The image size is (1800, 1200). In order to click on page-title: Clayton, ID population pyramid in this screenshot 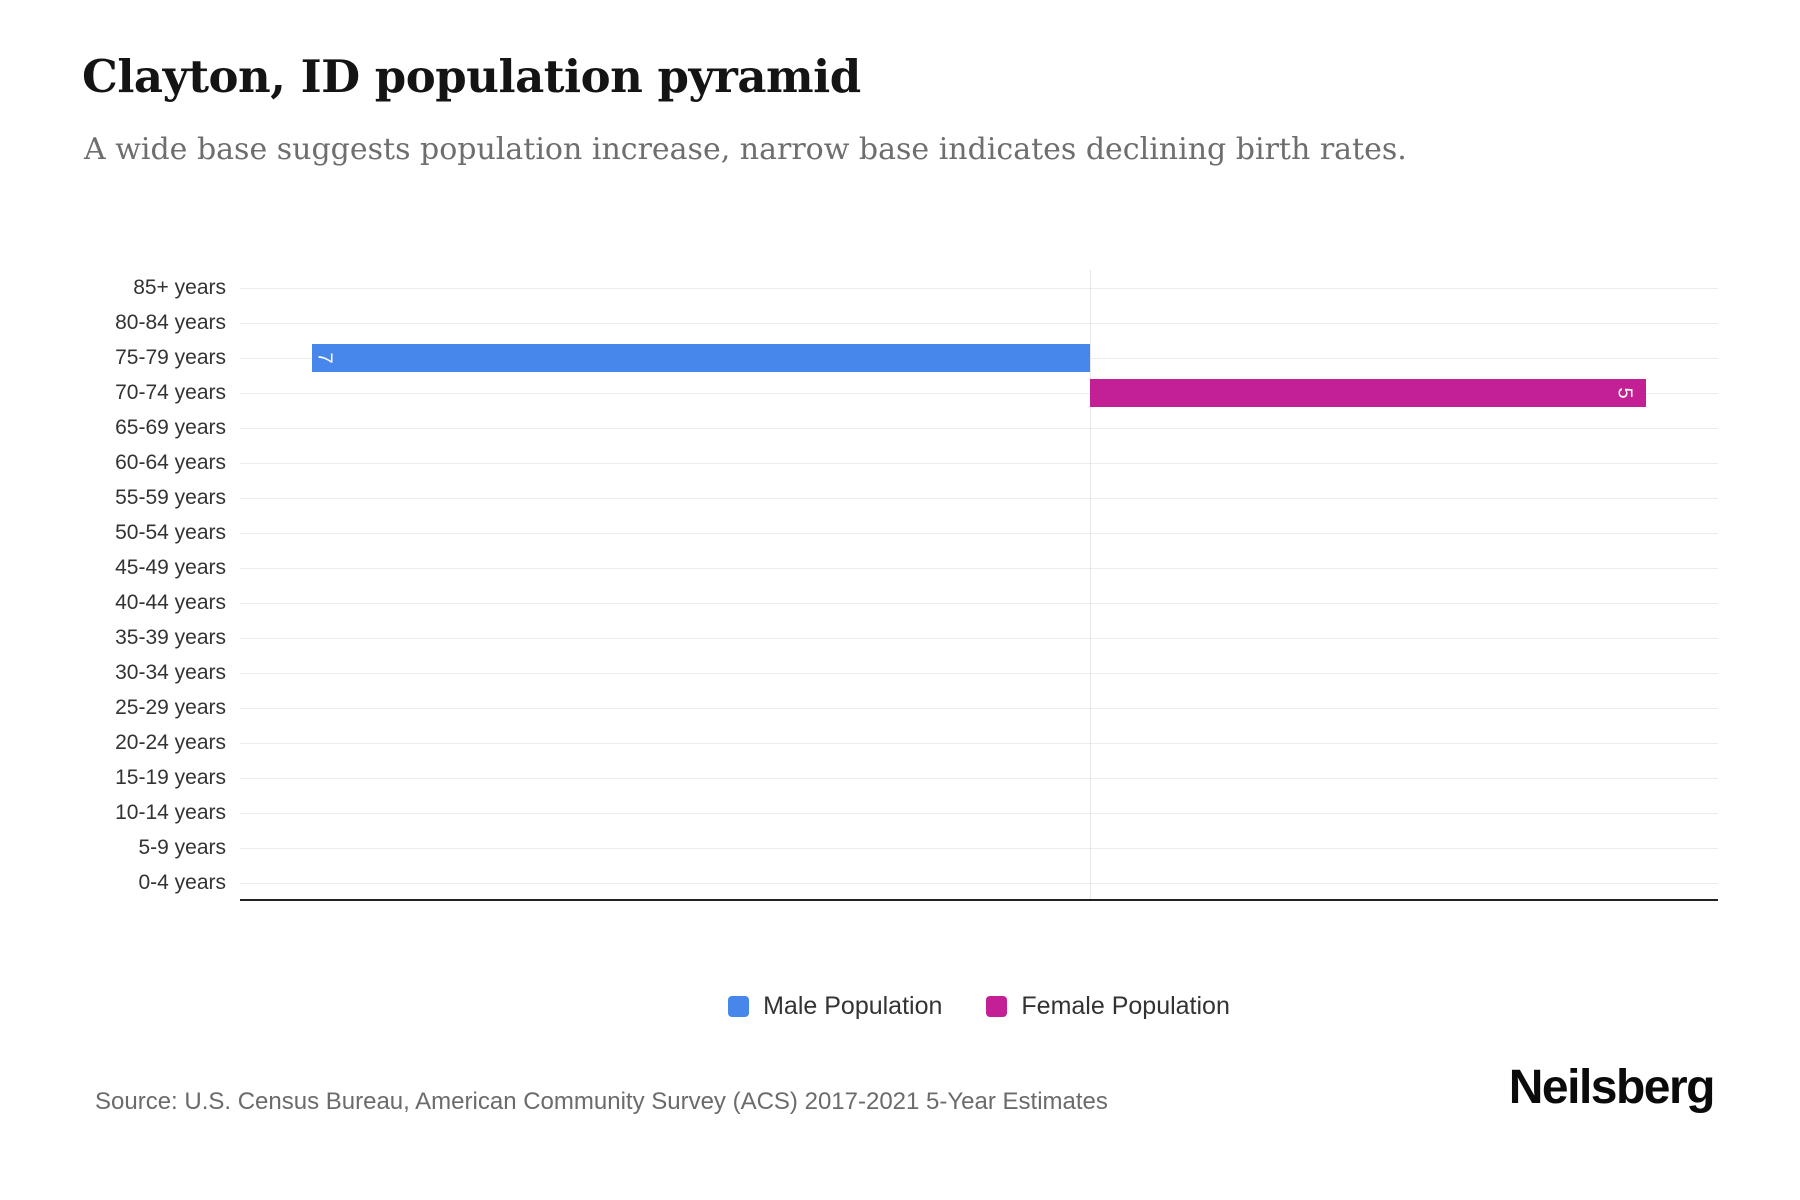, I will do `click(471, 76)`.